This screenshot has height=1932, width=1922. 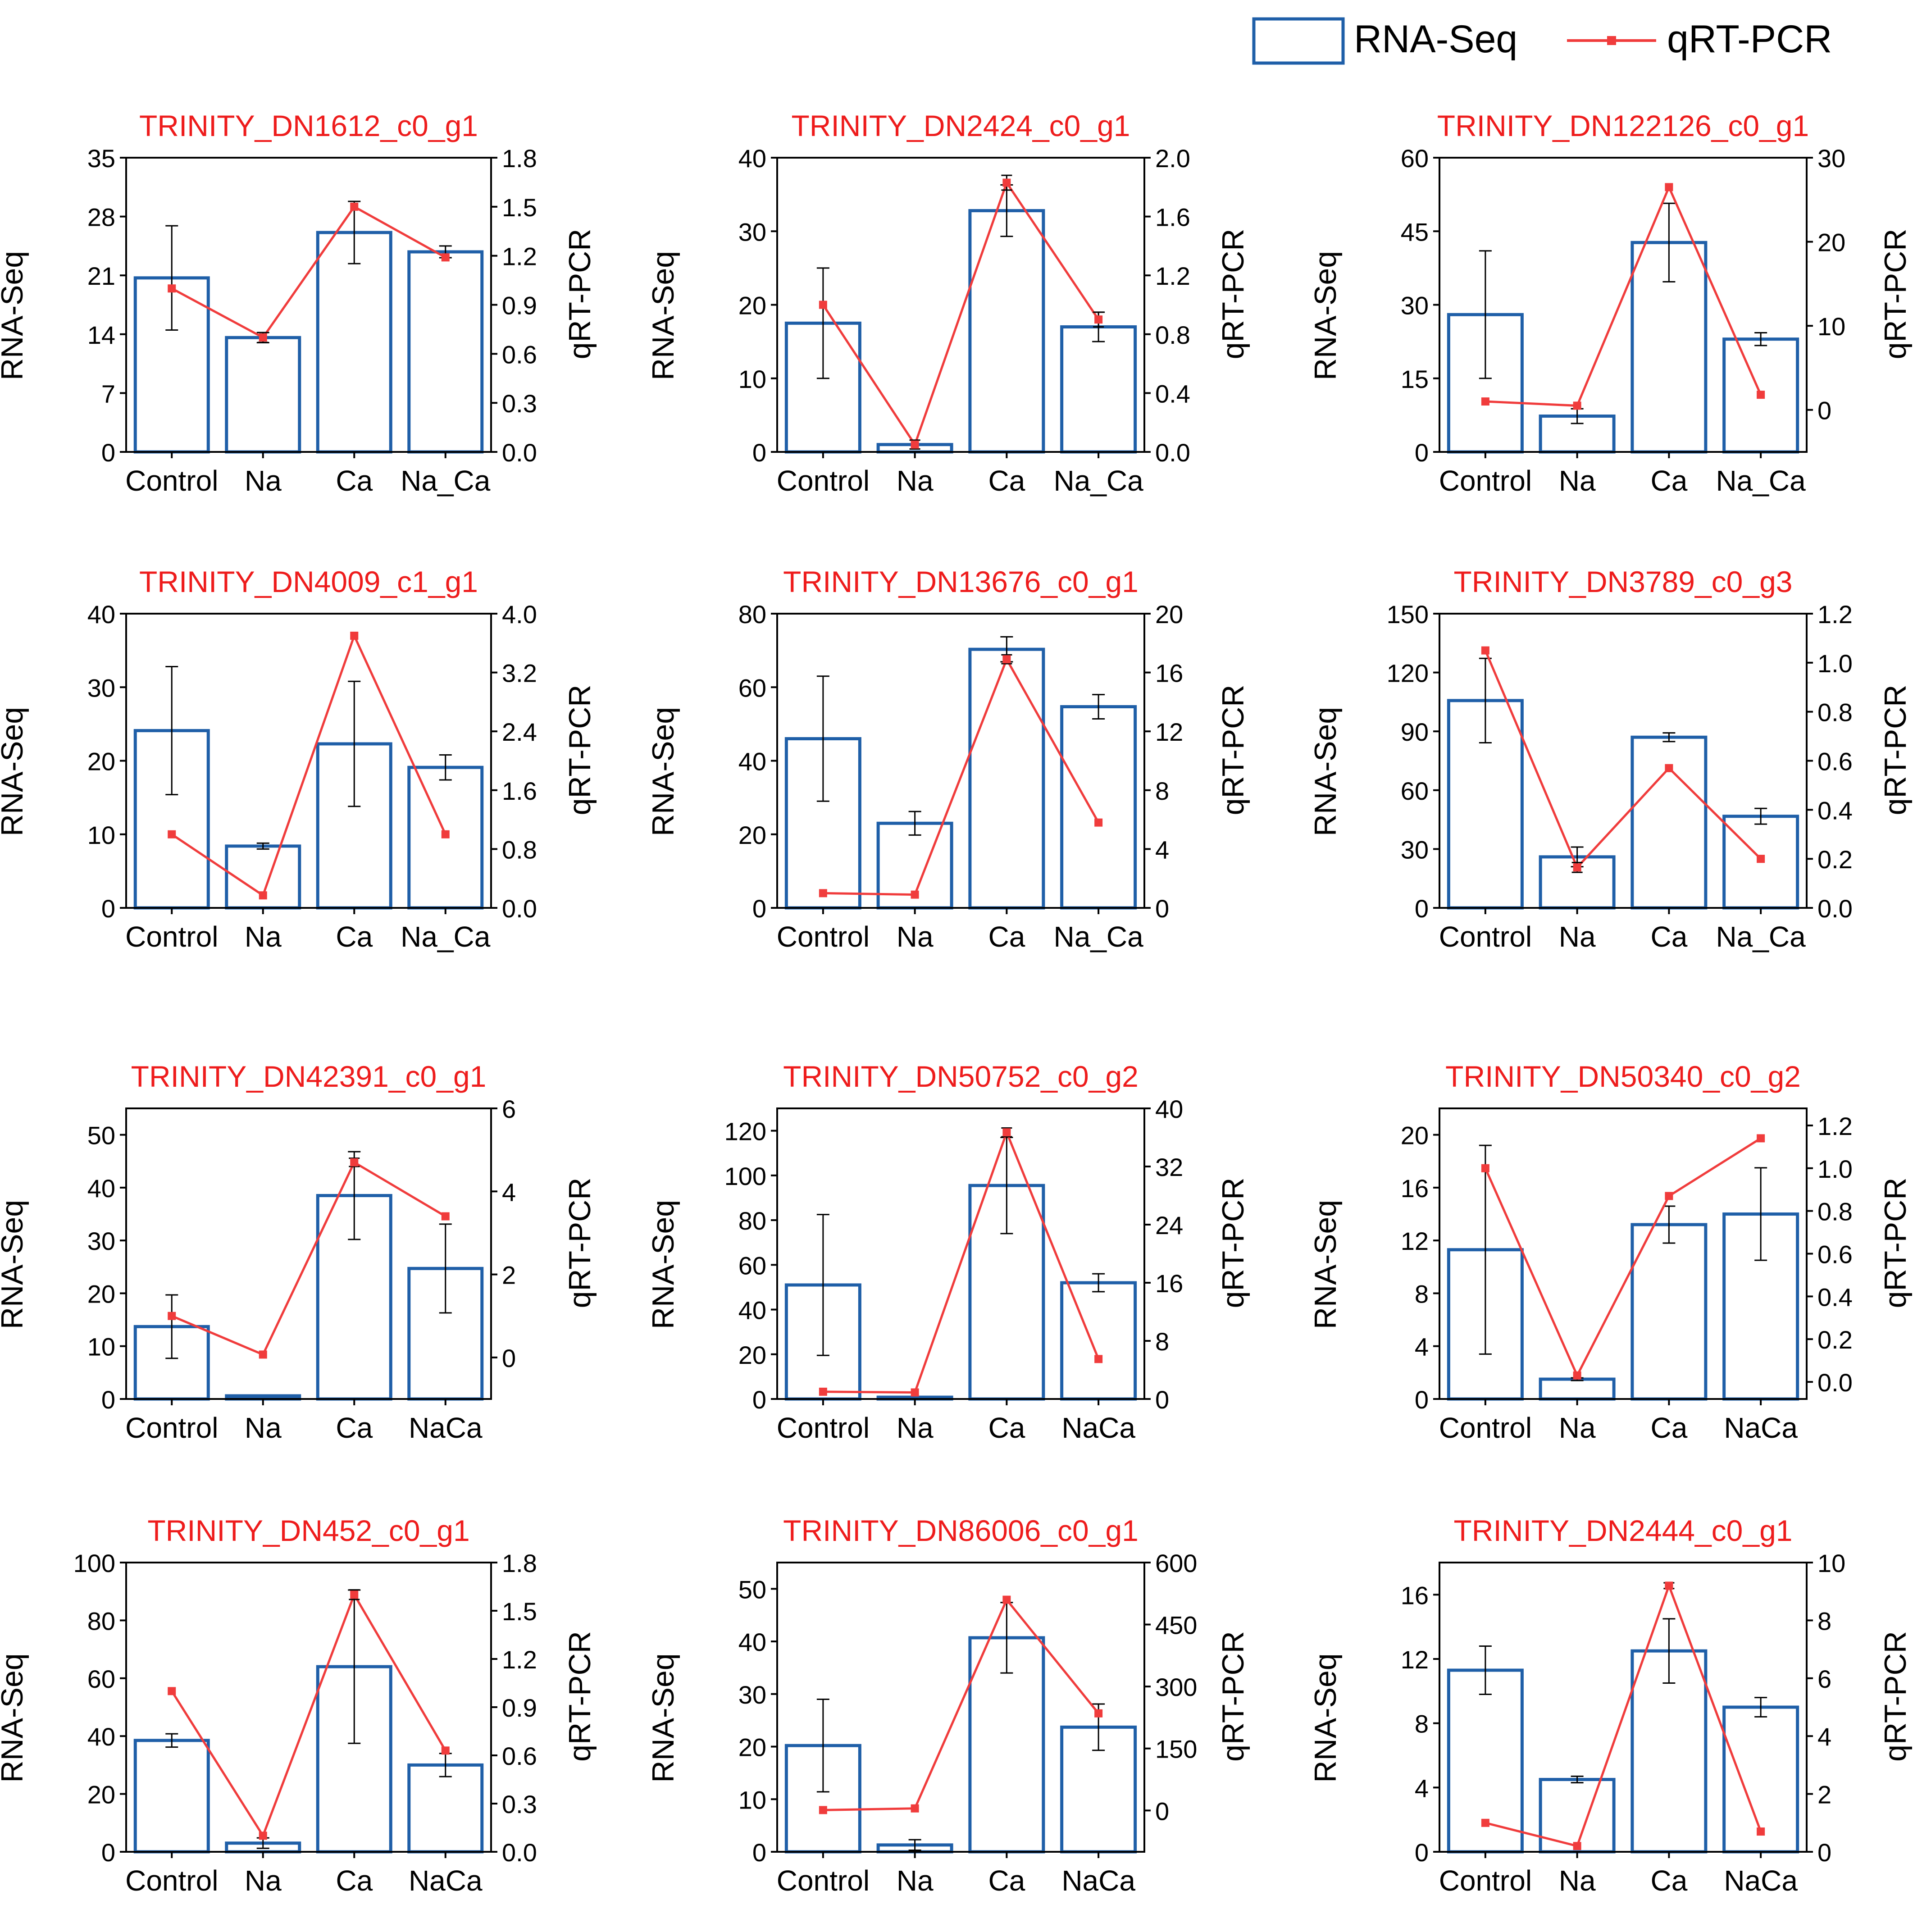 What do you see at coordinates (519, 908) in the screenshot?
I see `right-tick-label: 0.0` at bounding box center [519, 908].